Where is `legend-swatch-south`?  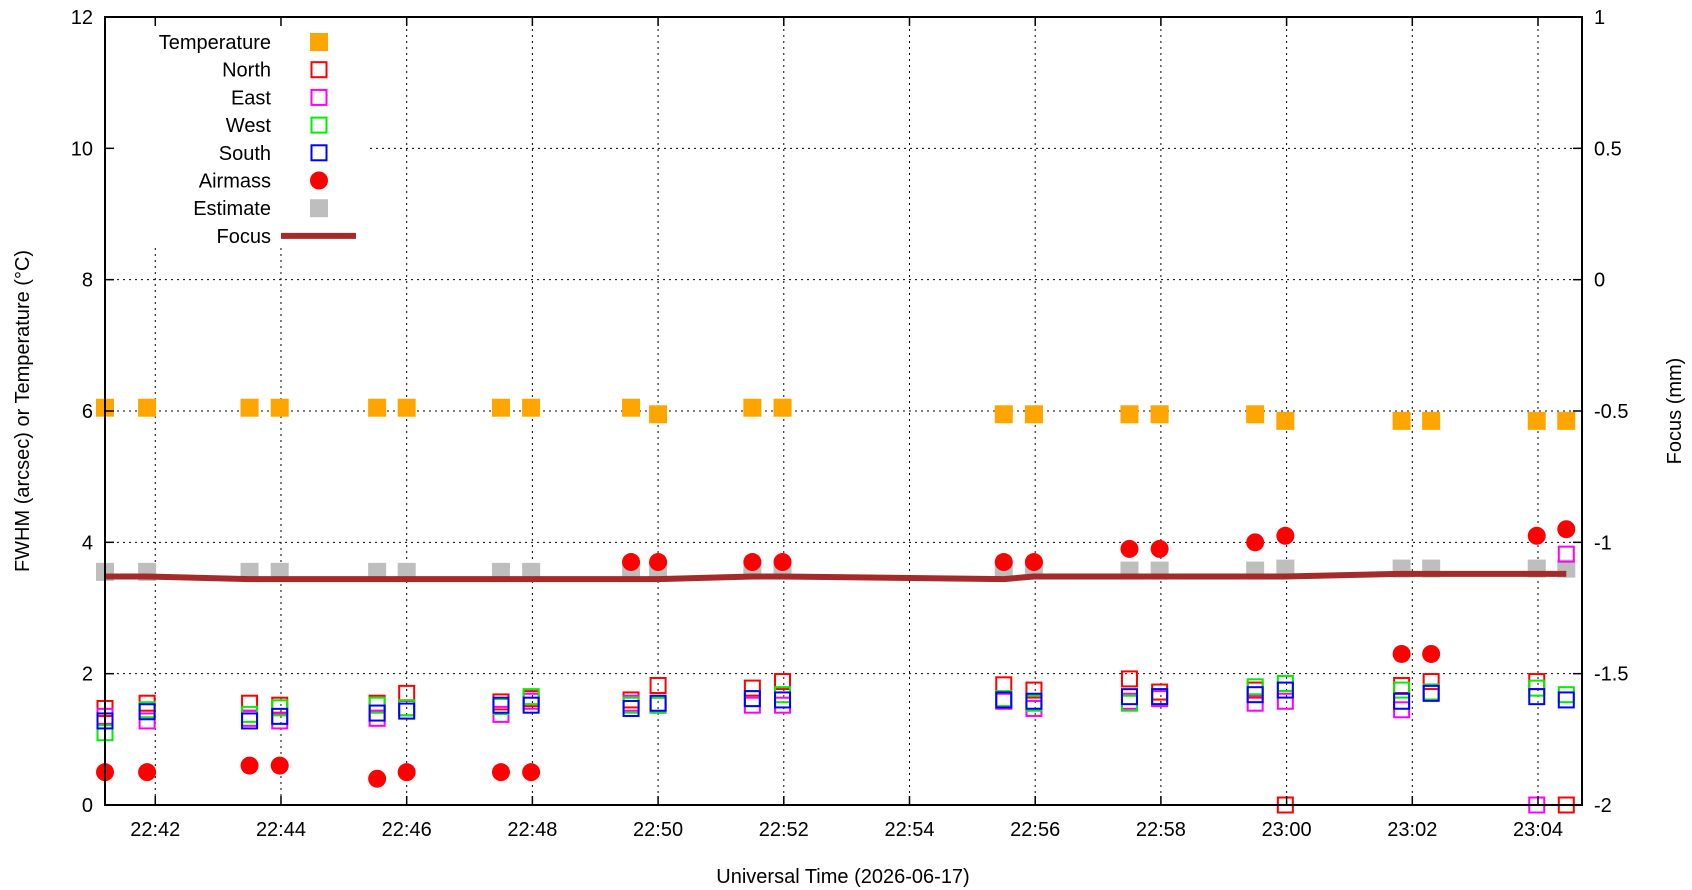
legend-swatch-south is located at coordinates (319, 153).